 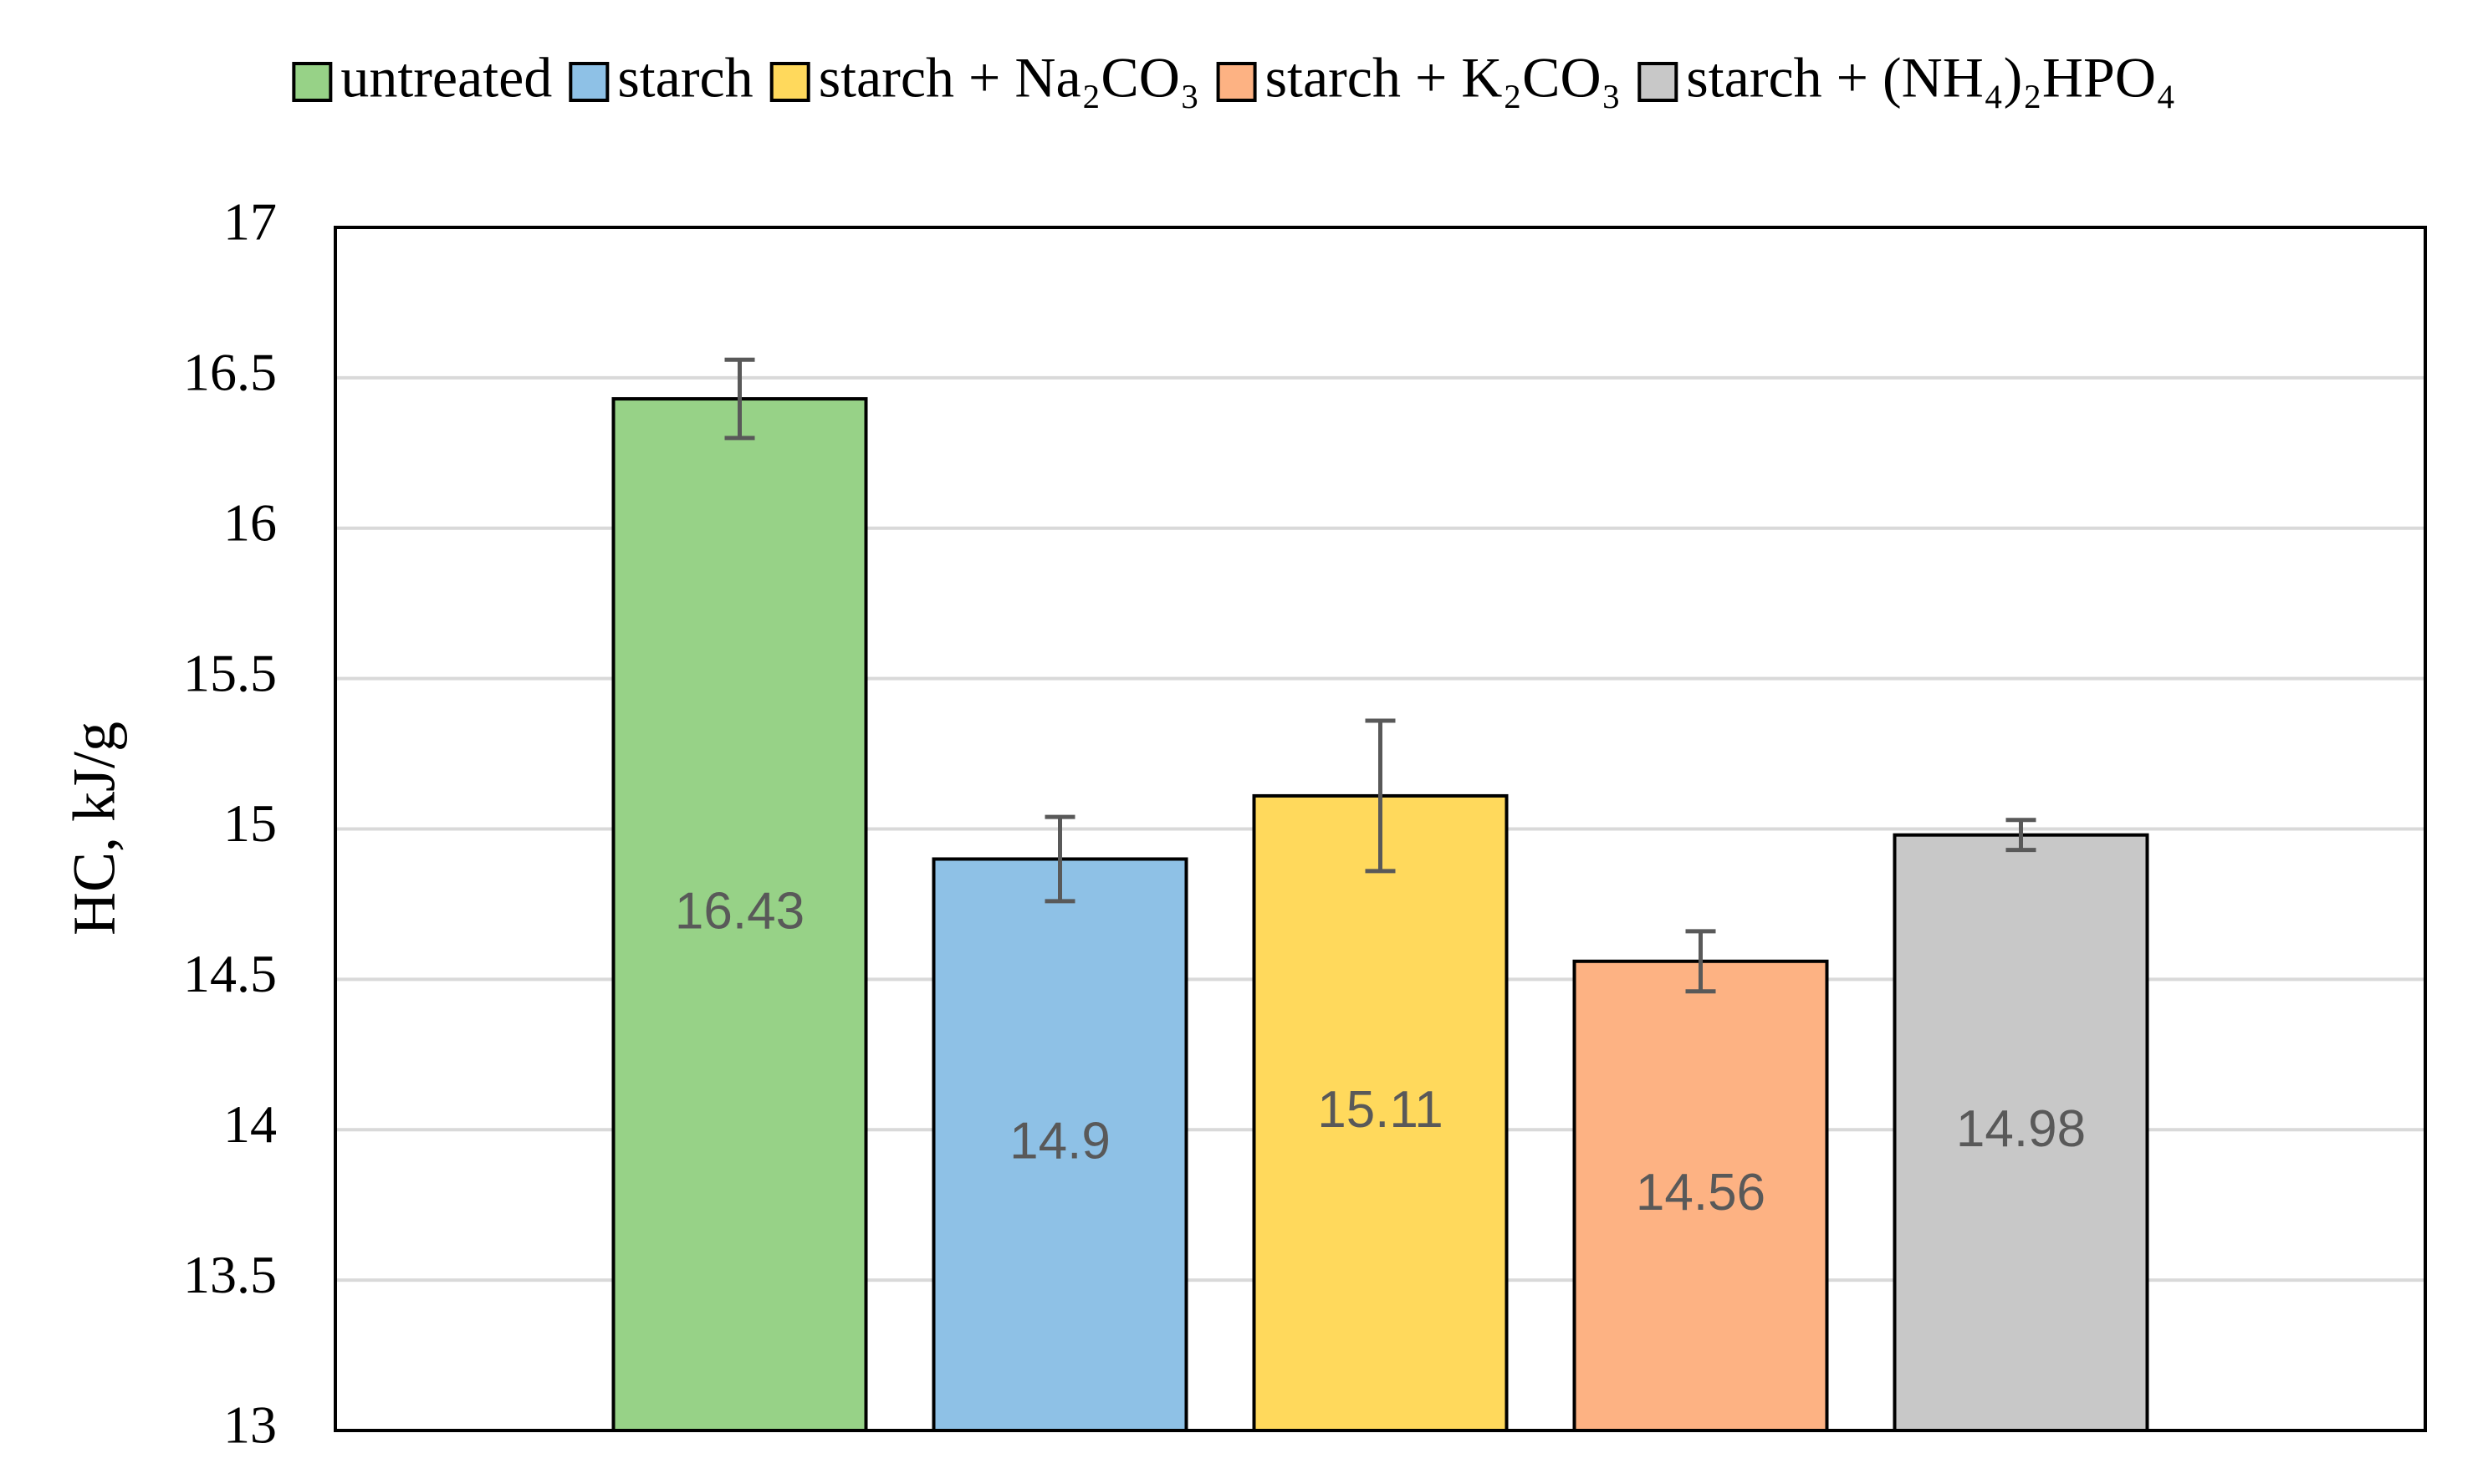 What do you see at coordinates (94, 829) in the screenshot?
I see `y-axis-title: HC, kJ/g` at bounding box center [94, 829].